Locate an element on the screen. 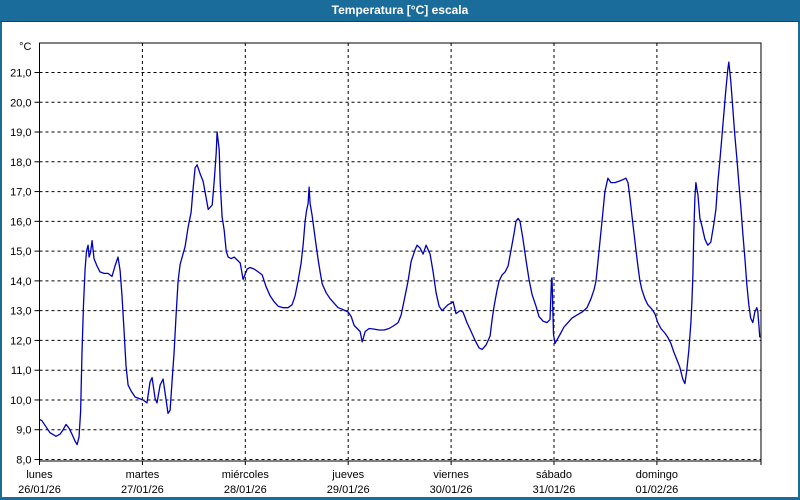 The height and width of the screenshot is (500, 800). y-tick-label: 10,0 is located at coordinates (20, 401).